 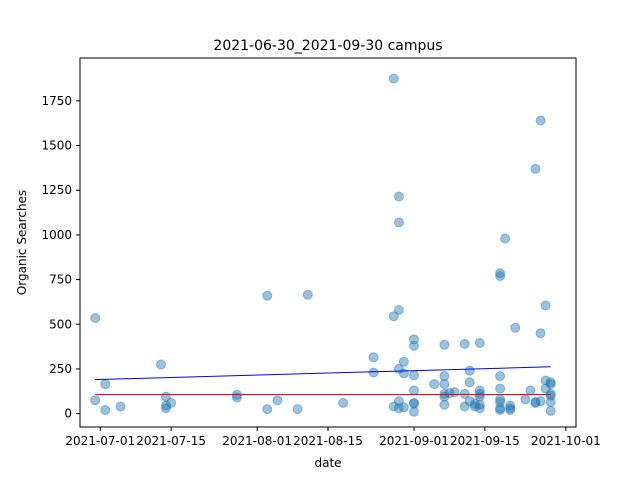 What do you see at coordinates (22, 242) in the screenshot?
I see `y-axis-label: Organic Searches` at bounding box center [22, 242].